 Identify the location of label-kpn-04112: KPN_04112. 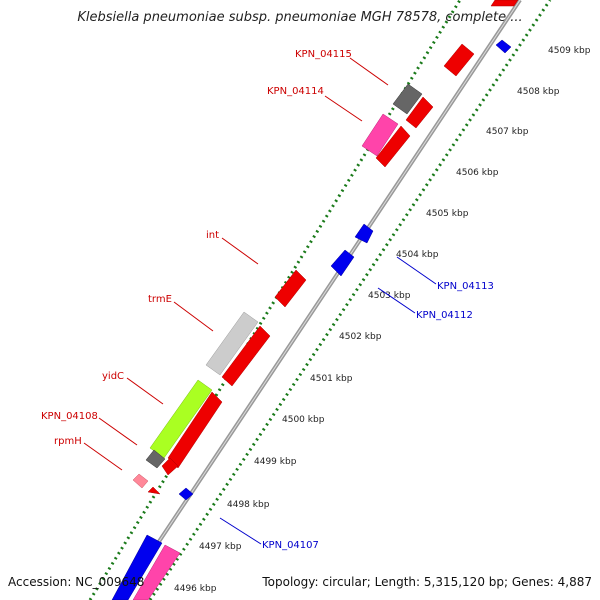
(444, 315).